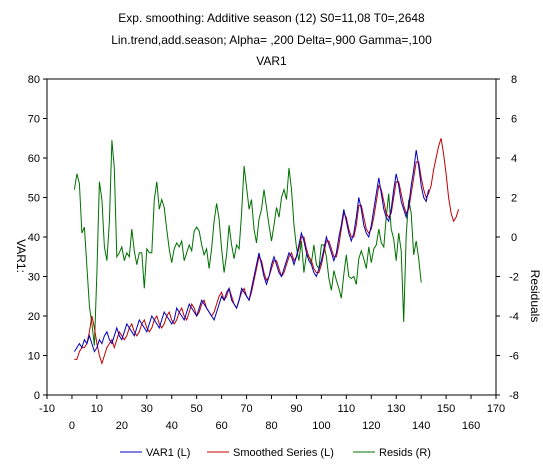 The width and height of the screenshot is (543, 468). I want to click on x-tick-label-upper: 30, so click(147, 409).